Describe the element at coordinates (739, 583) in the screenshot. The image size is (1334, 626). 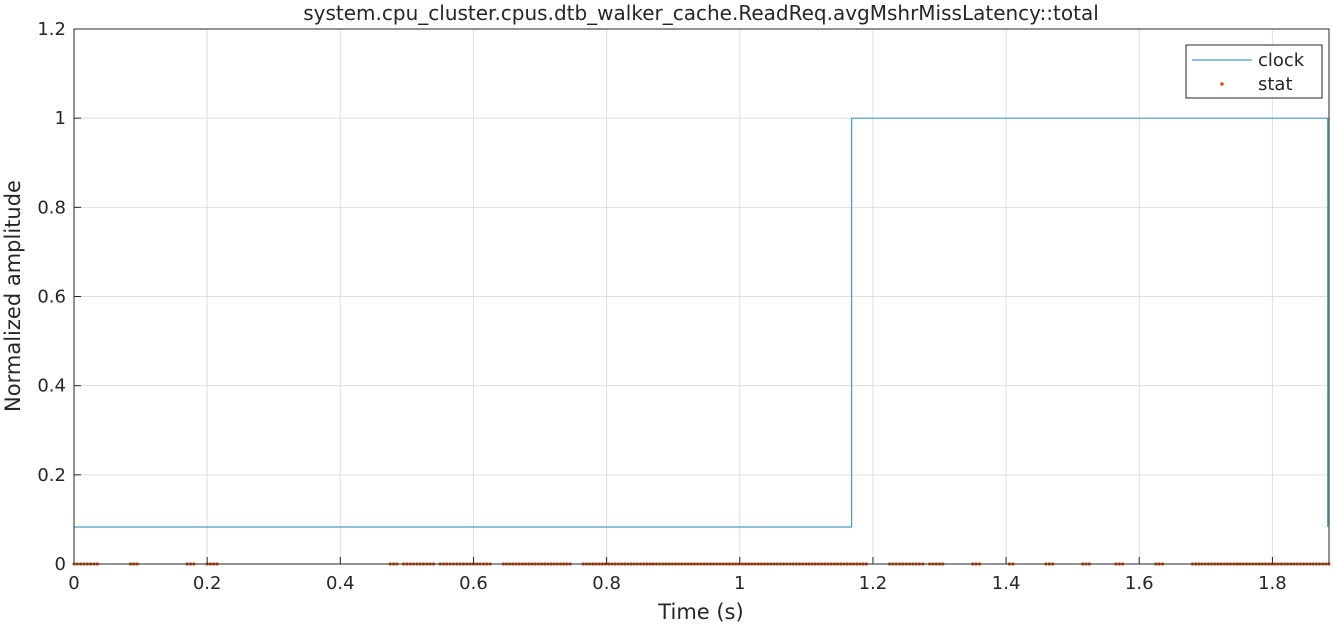
I see `x-tick-label: 1` at that location.